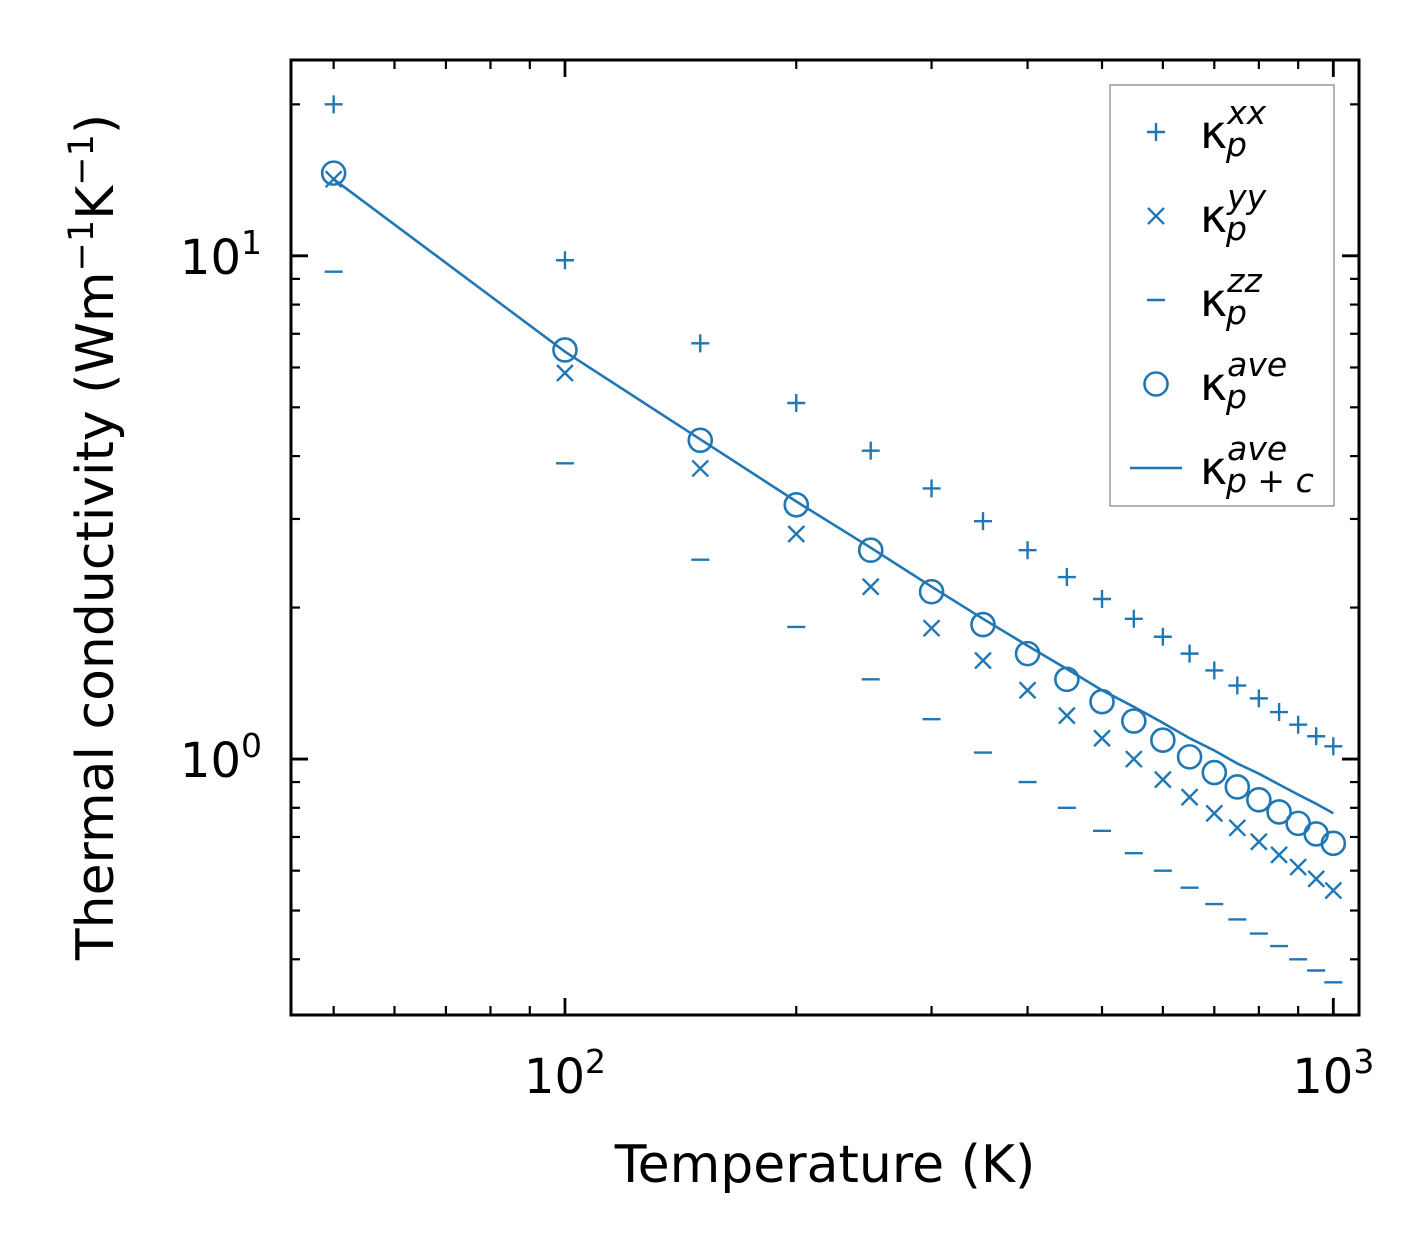 Image resolution: width=1421 pixels, height=1254 pixels. Describe the element at coordinates (1233, 128) in the screenshot. I see `legend-label-kxx: κxx p` at that location.